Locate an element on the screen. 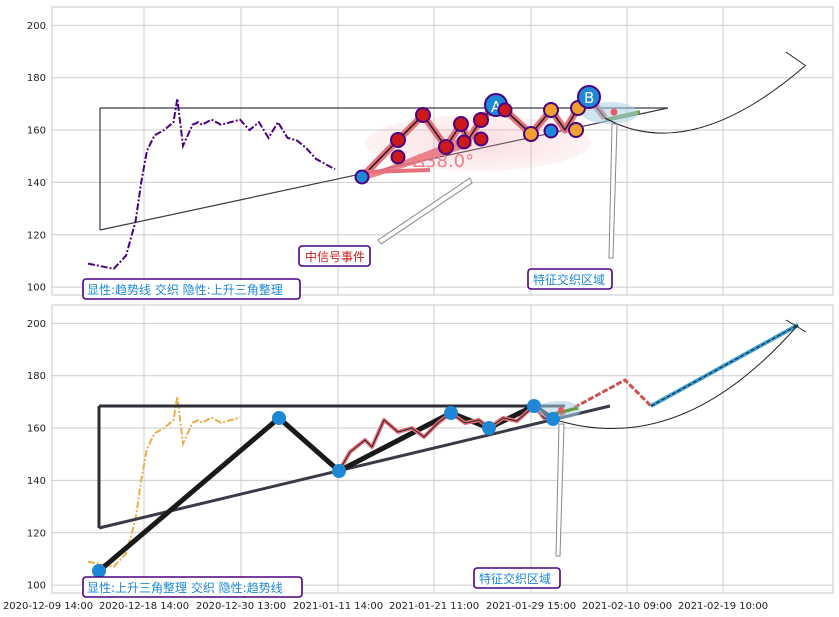 Image resolution: width=839 pixels, height=617 pixels. top-wave-nodes: A B is located at coordinates (477, 135).